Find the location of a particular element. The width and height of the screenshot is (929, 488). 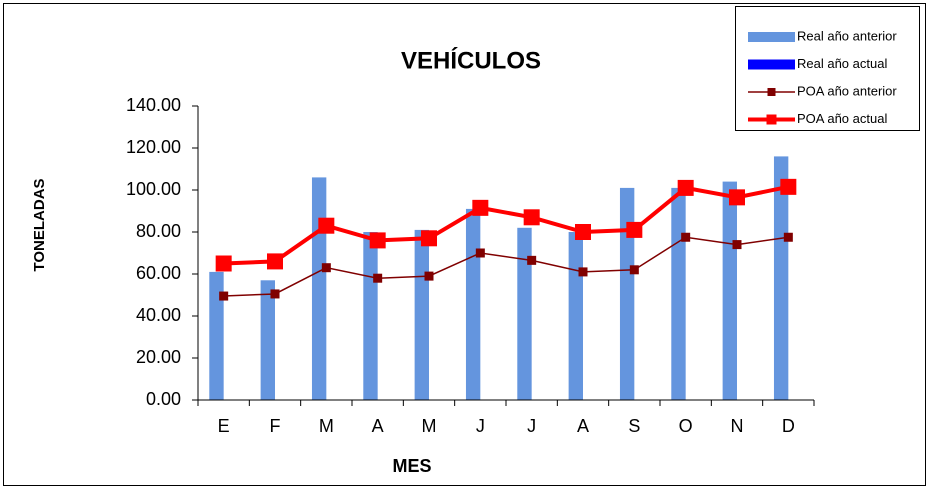

x-tick-label: F is located at coordinates (275, 426).